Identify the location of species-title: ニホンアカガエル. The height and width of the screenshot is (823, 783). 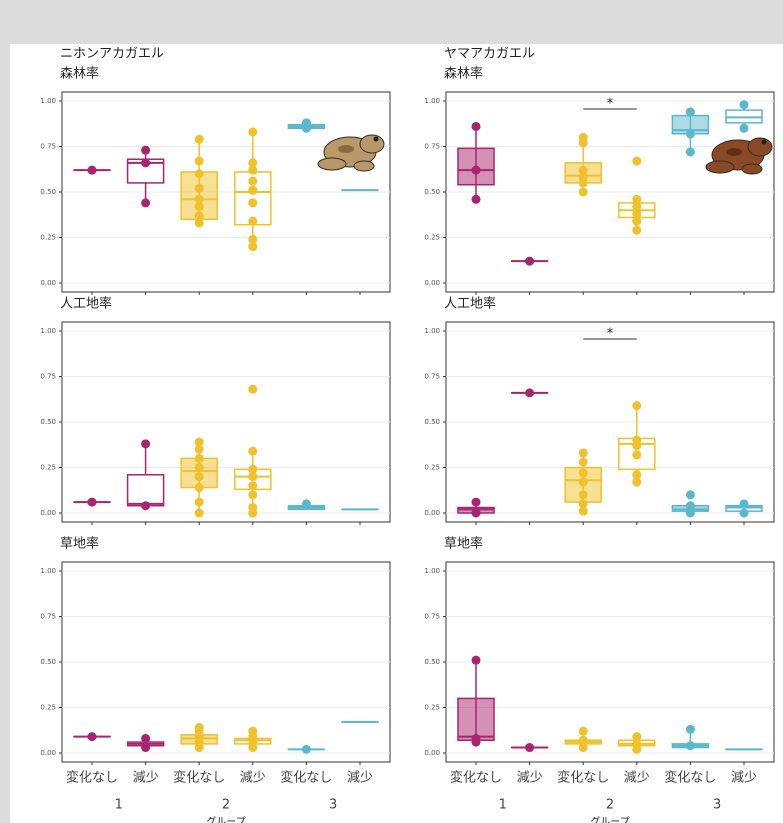
(112, 54).